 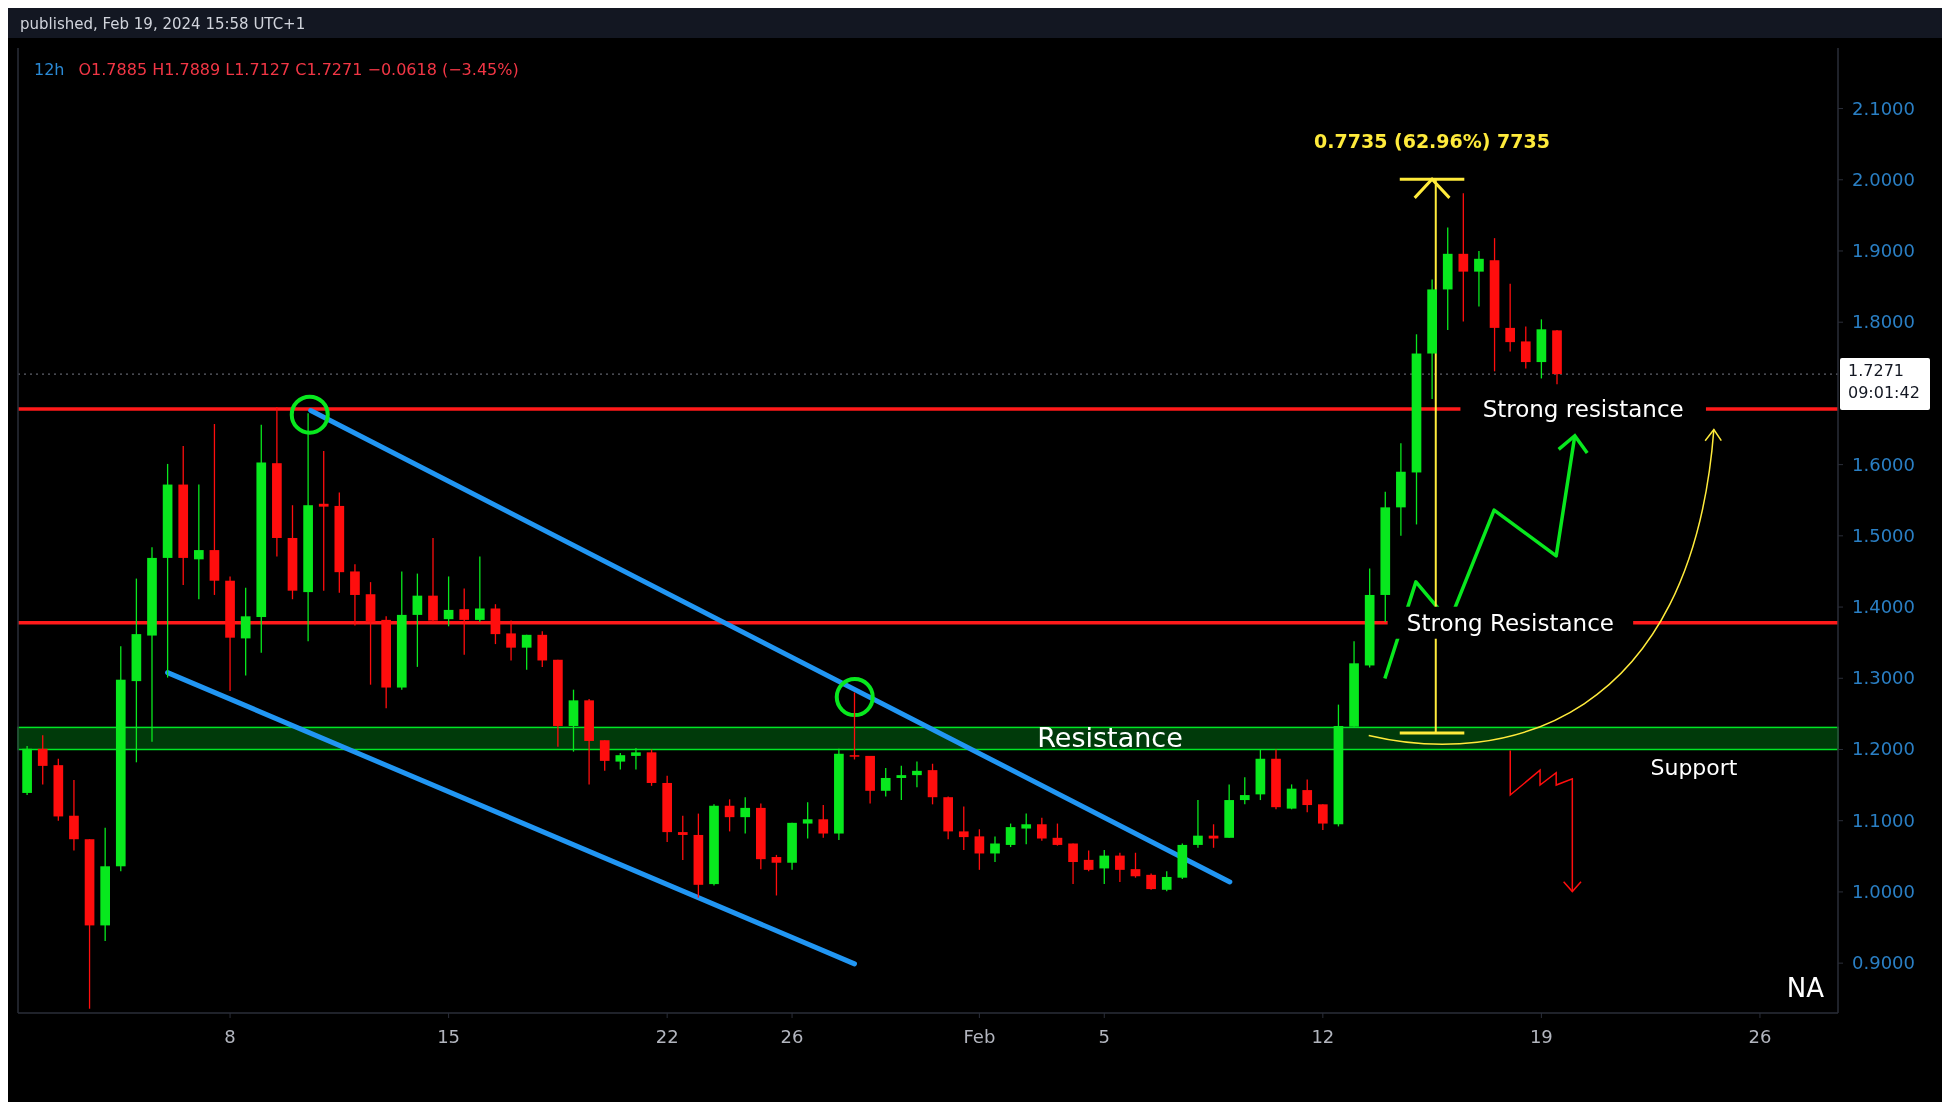 I want to click on annotation: 0.7735 (62.96%) 7735, so click(x=1432, y=141).